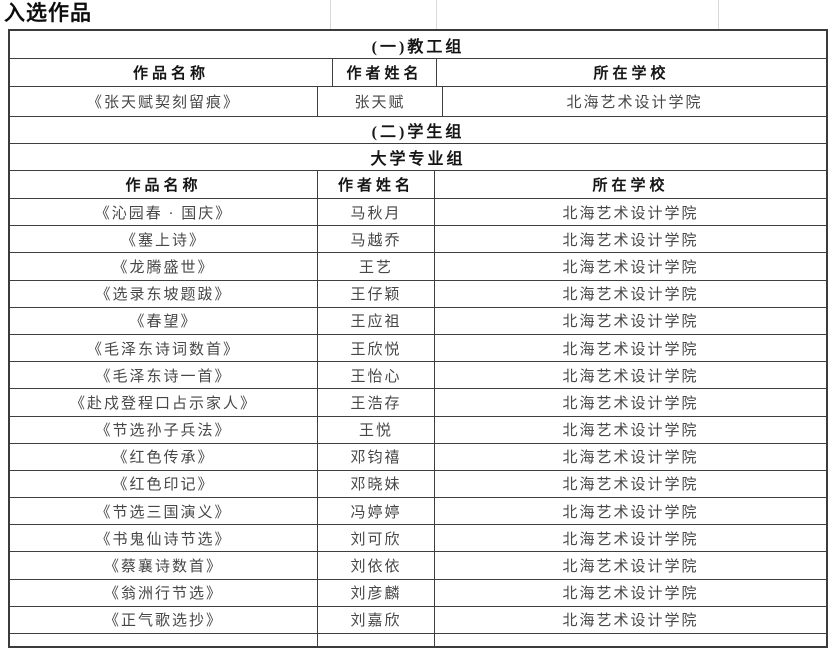  I want to click on work-title-cell: 《书鬼仙诗节选》, so click(163, 539).